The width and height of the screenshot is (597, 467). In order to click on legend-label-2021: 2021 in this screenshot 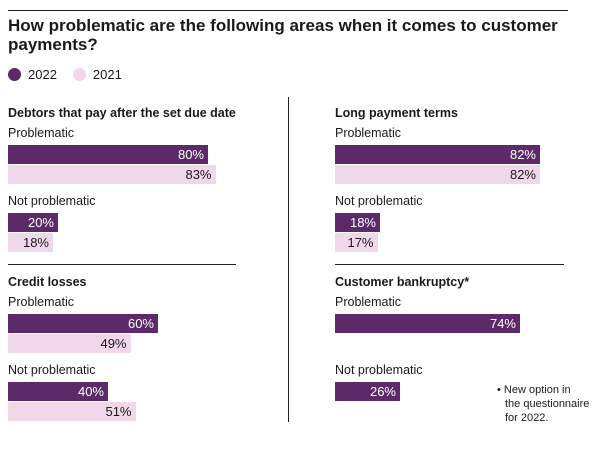, I will do `click(107, 74)`.